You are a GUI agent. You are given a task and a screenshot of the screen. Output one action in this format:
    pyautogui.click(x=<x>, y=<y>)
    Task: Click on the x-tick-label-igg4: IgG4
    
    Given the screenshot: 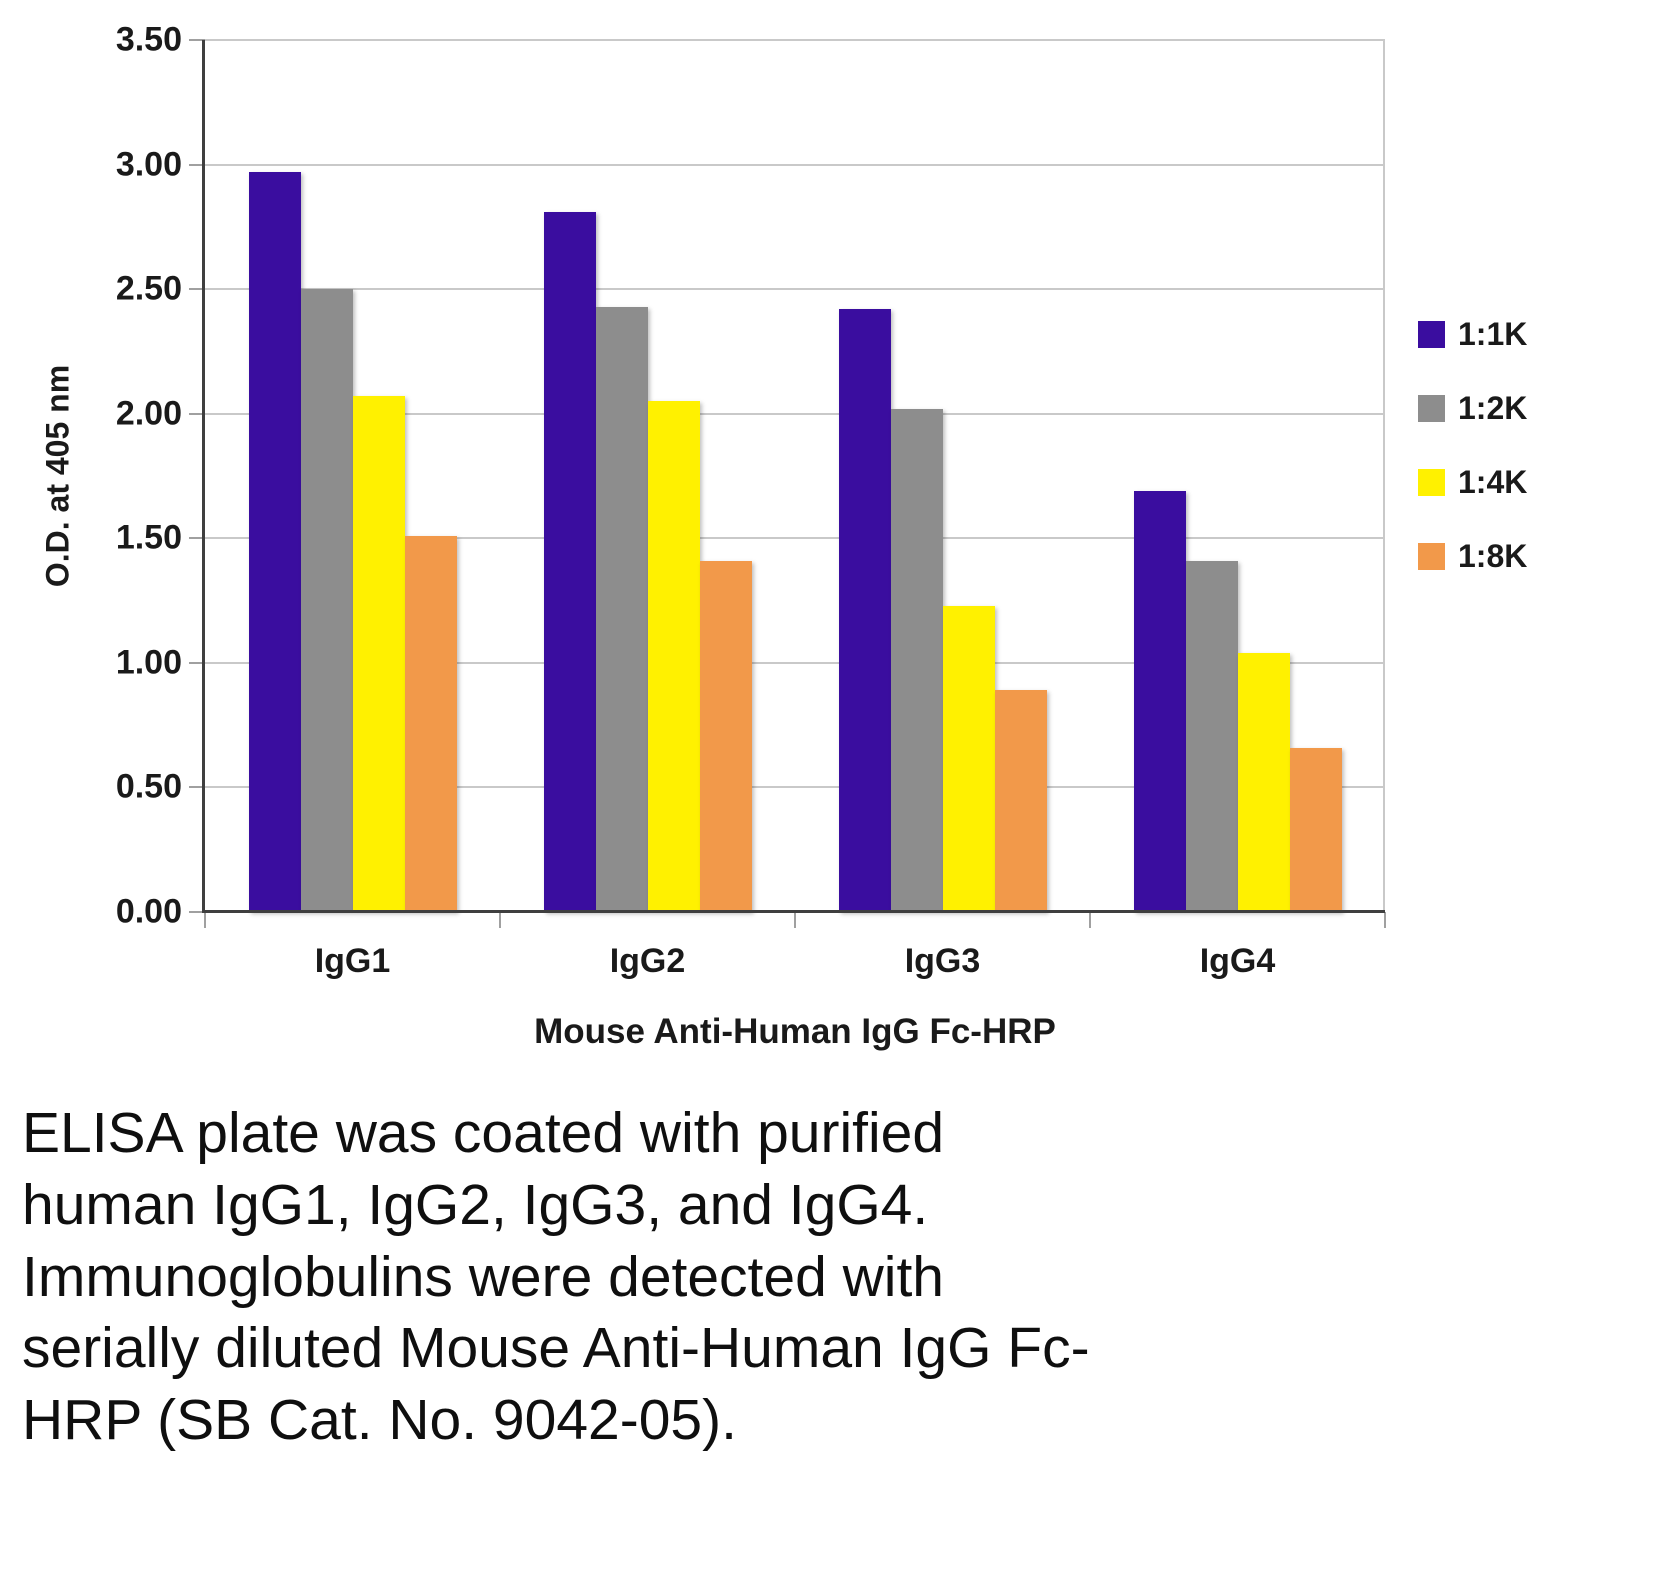 What is the action you would take?
    pyautogui.click(x=1237, y=961)
    